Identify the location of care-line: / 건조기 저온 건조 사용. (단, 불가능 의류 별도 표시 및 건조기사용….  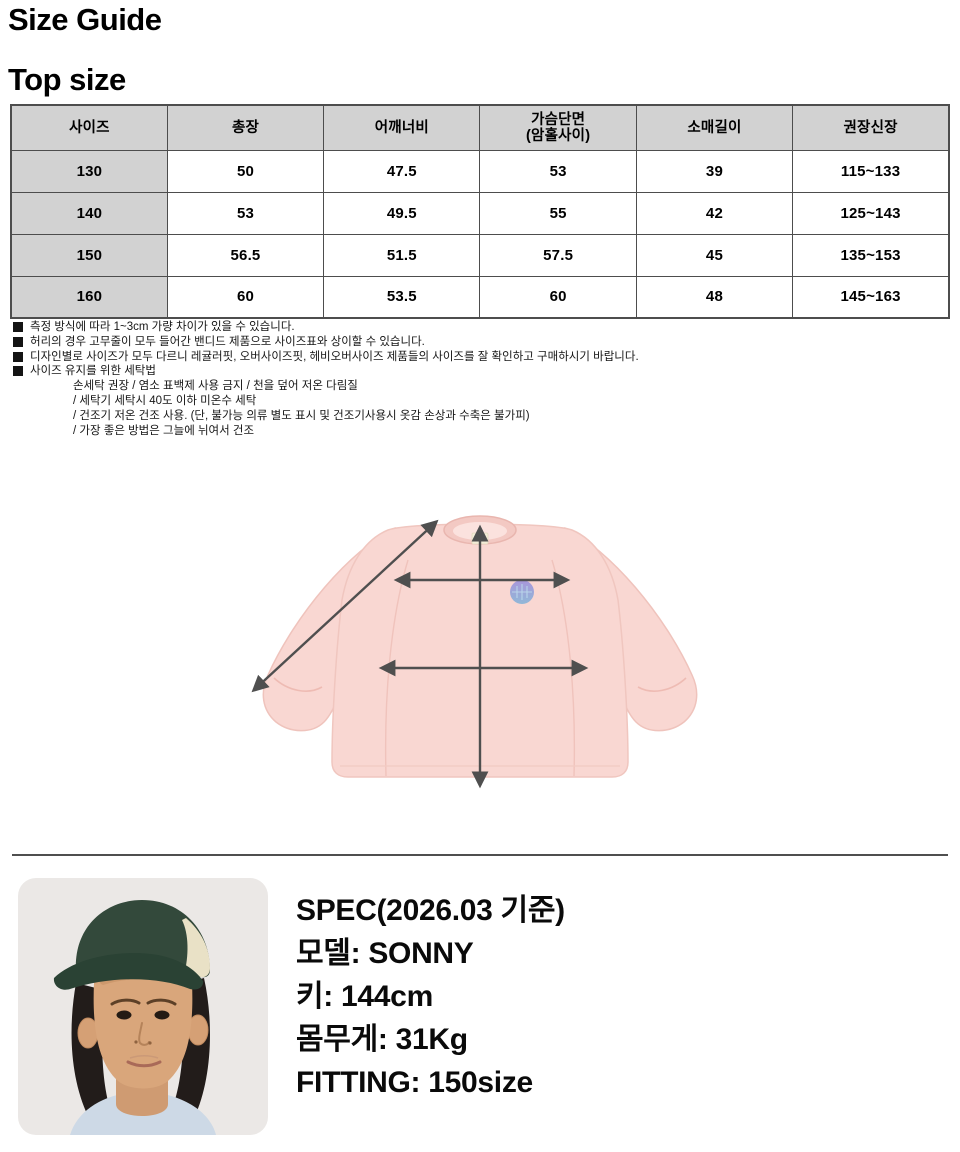
(301, 415).